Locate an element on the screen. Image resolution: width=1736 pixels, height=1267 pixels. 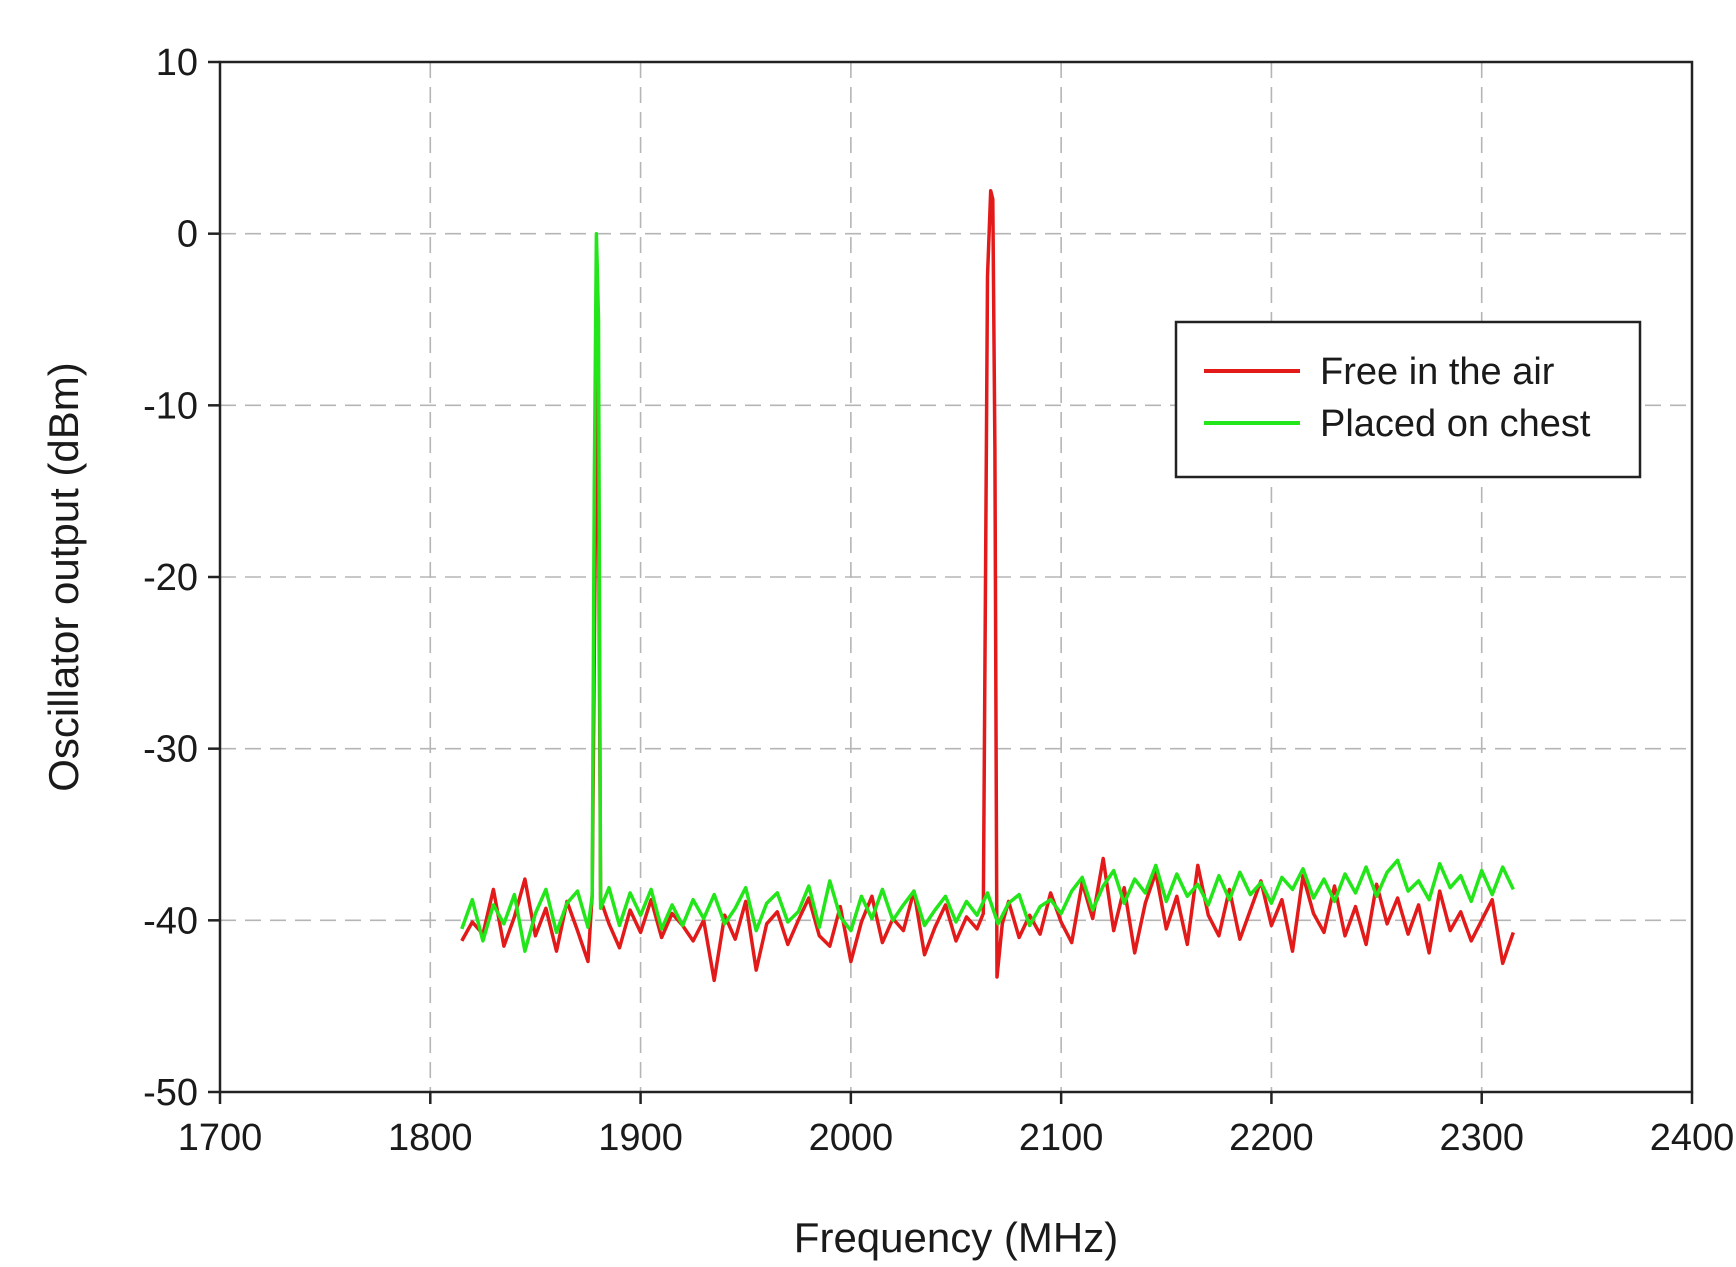
x-tick-label: 2300 is located at coordinates (1481, 1138).